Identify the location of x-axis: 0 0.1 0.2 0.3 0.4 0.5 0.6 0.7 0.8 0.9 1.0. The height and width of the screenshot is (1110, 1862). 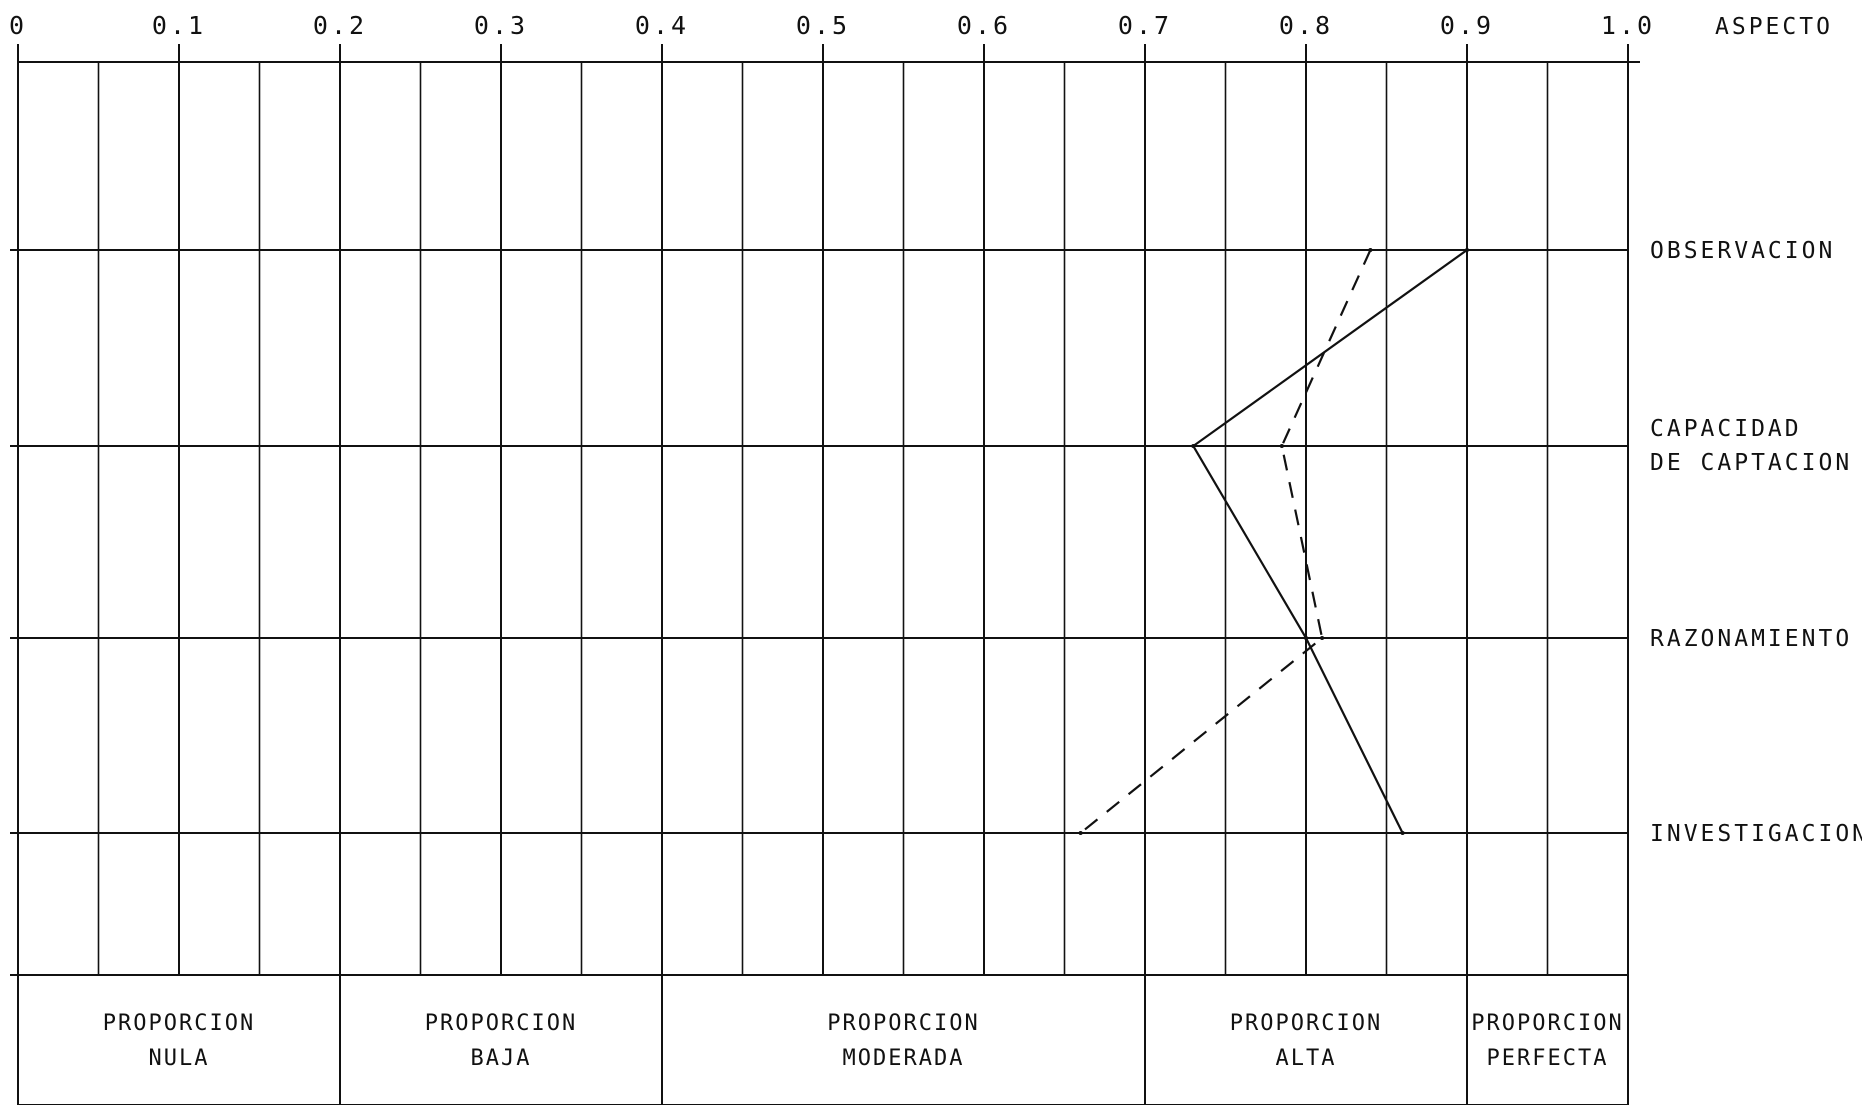
(832, 25).